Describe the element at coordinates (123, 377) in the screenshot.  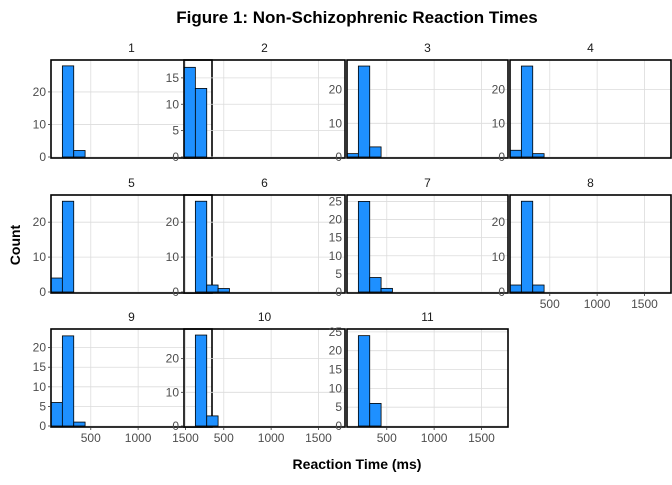
I see `facet-panel-9: 9 0 5 10 15 20 500 1000 1500` at that location.